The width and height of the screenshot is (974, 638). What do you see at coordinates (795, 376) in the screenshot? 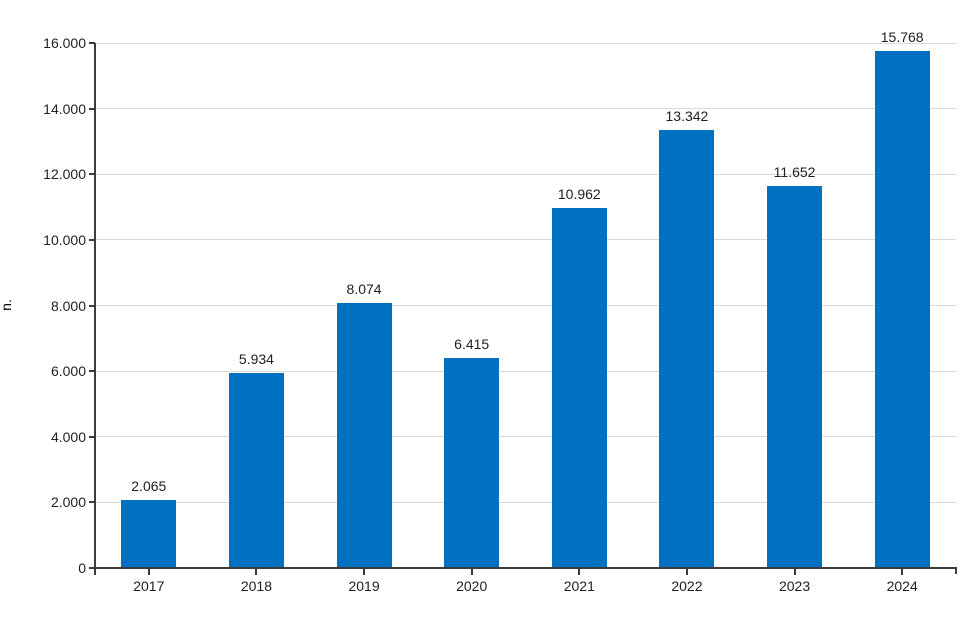
I see `bar-2023` at bounding box center [795, 376].